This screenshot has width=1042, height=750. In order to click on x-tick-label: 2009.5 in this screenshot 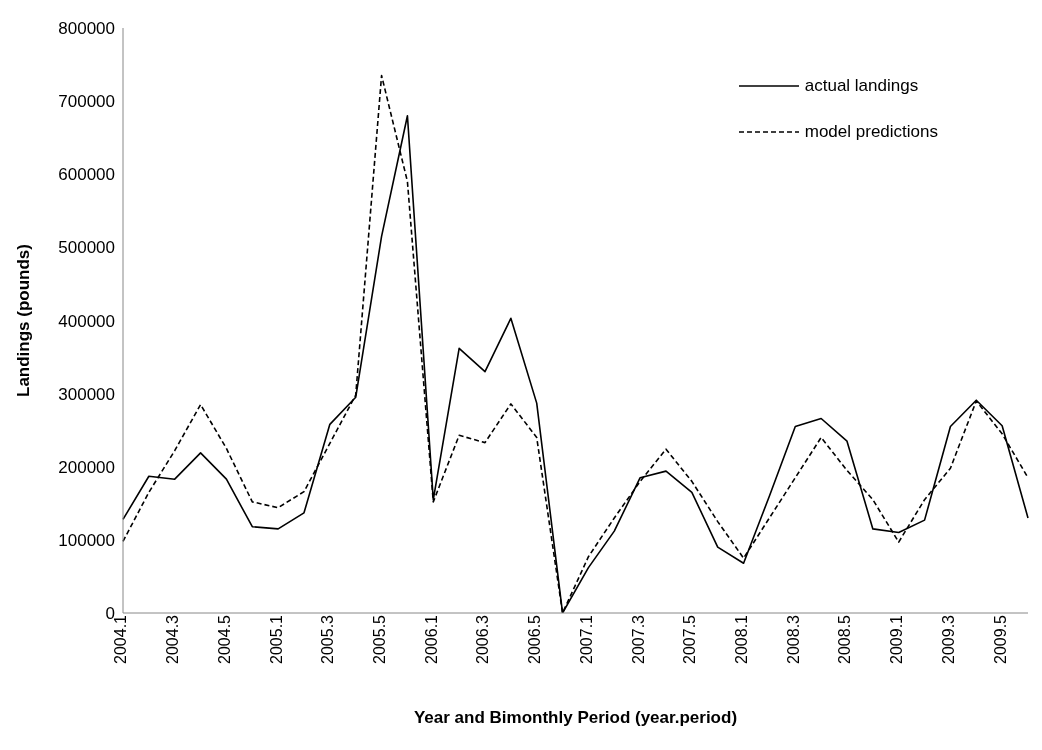, I will do `click(1000, 639)`.